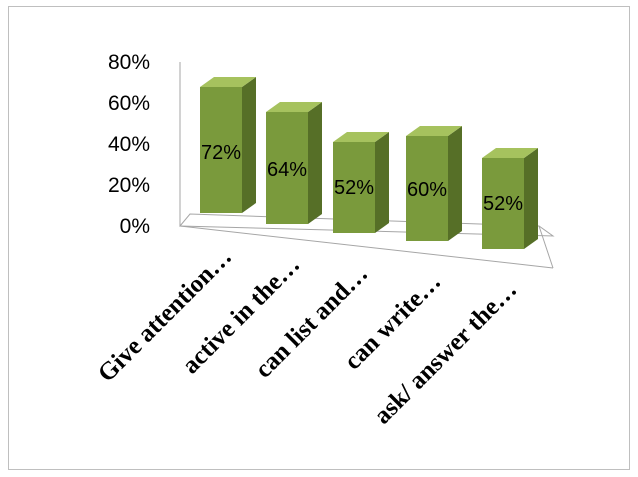 The height and width of the screenshot is (477, 638). What do you see at coordinates (221, 153) in the screenshot?
I see `data-label: 72%` at bounding box center [221, 153].